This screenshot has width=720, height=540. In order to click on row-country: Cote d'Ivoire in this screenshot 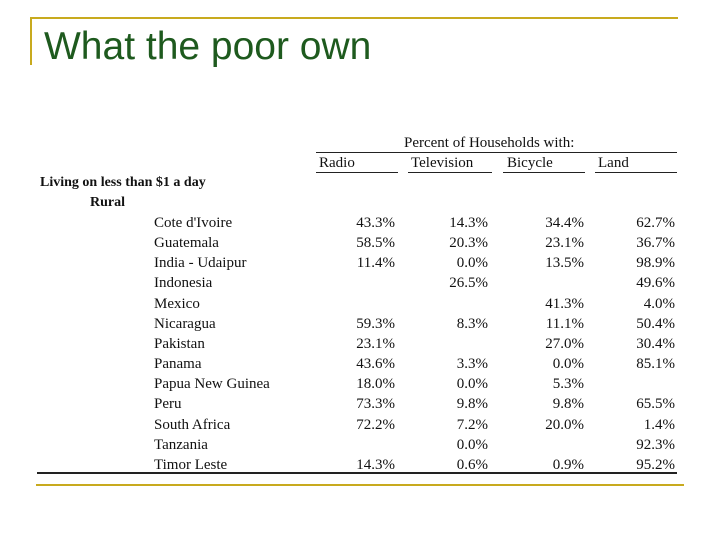, I will do `click(193, 223)`.